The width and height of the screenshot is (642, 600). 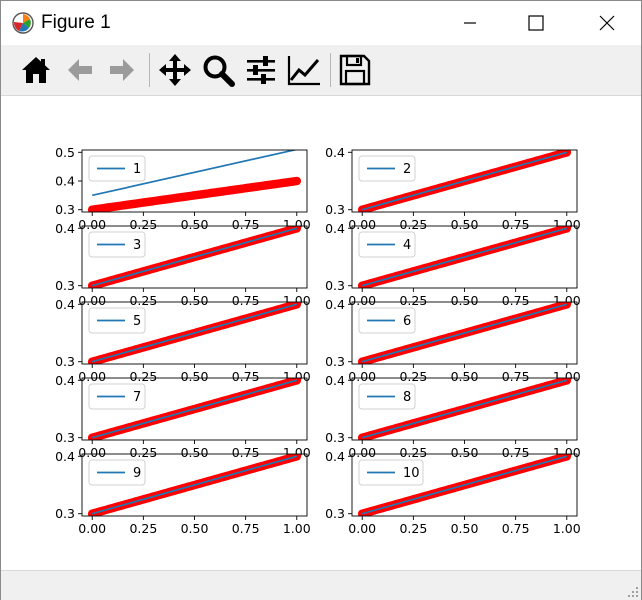 I want to click on sliders-icon, so click(x=261, y=70).